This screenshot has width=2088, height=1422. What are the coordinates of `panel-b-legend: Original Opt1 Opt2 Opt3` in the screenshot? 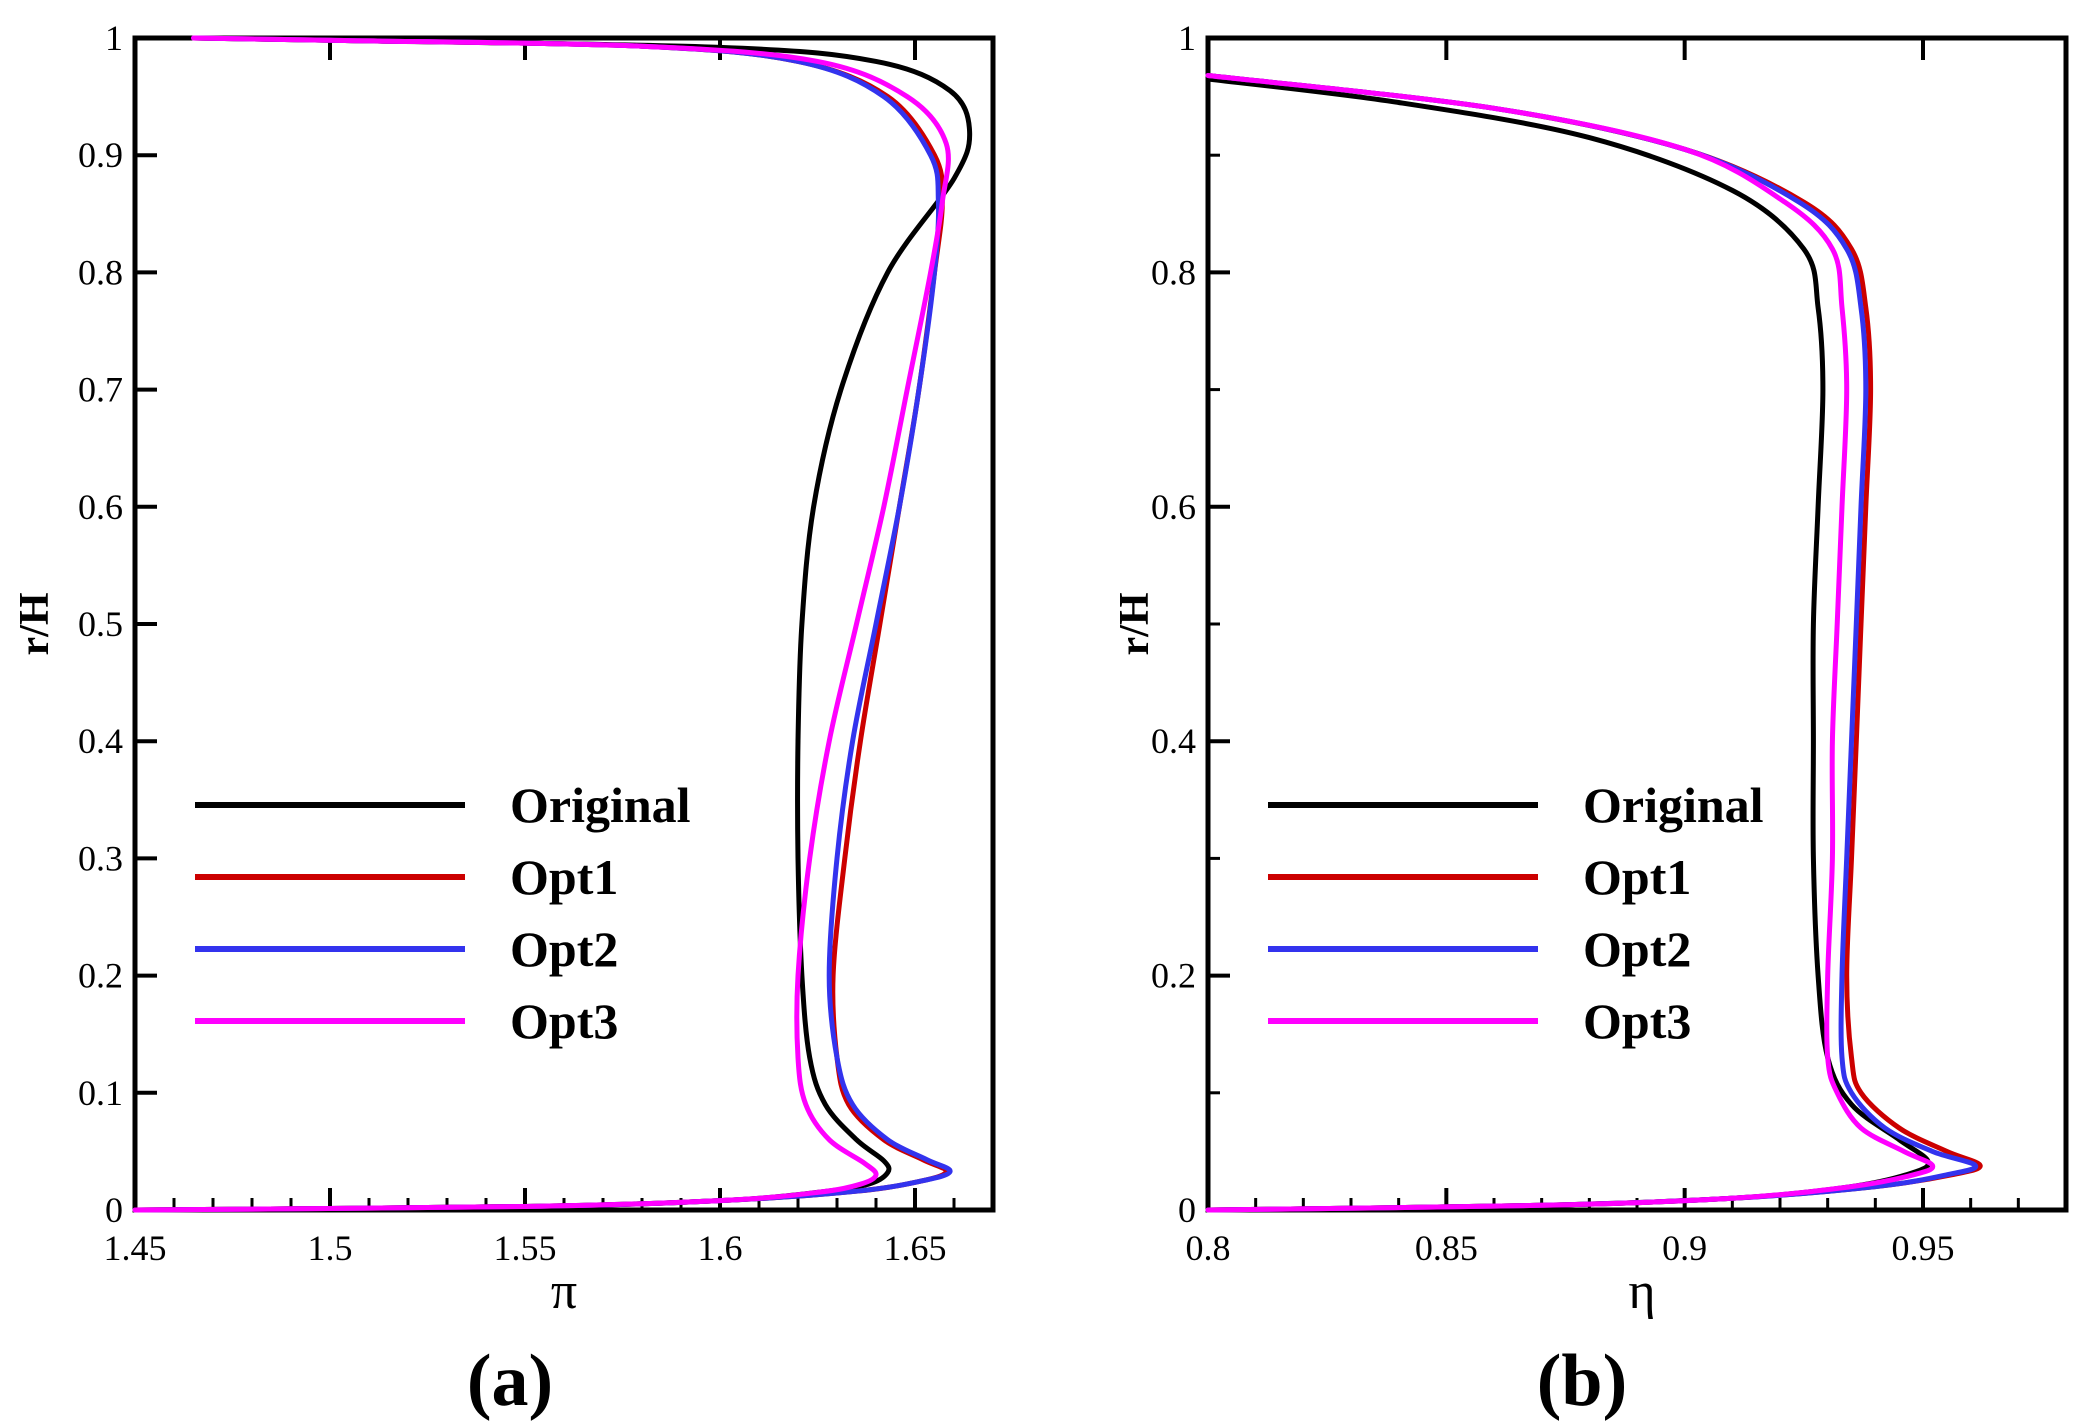 It's located at (1516, 913).